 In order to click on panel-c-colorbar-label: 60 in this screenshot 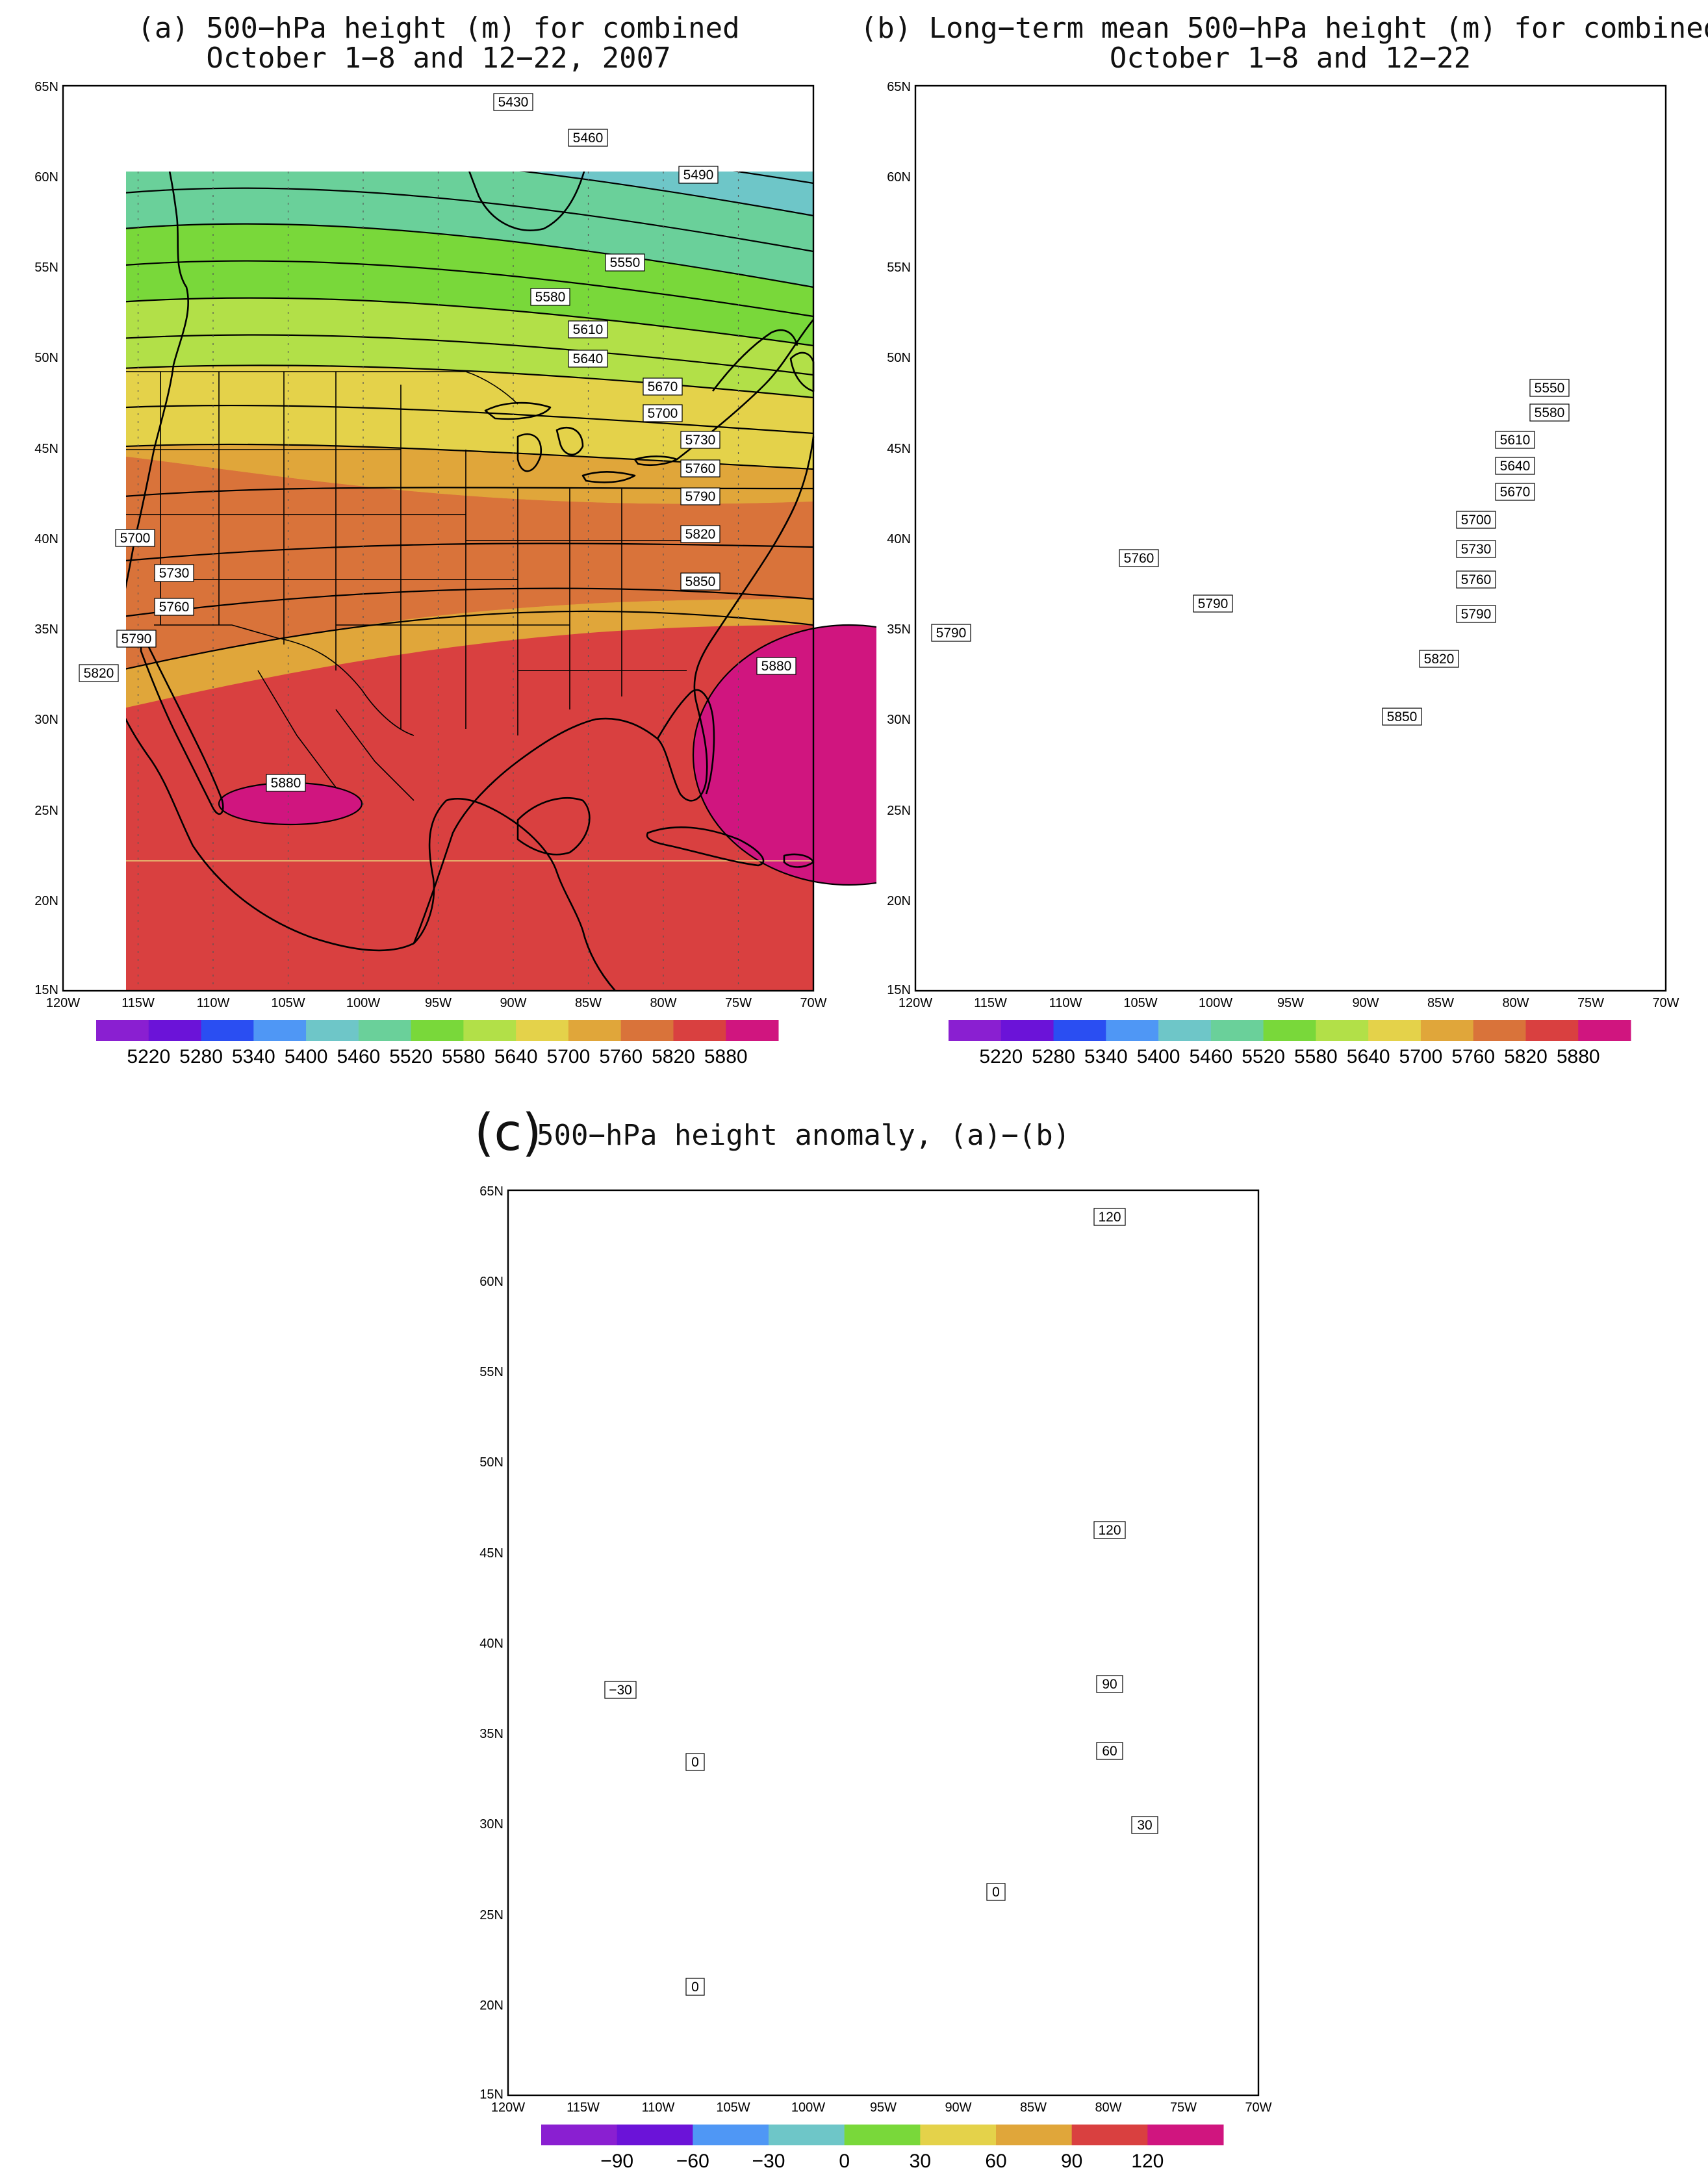, I will do `click(995, 2161)`.